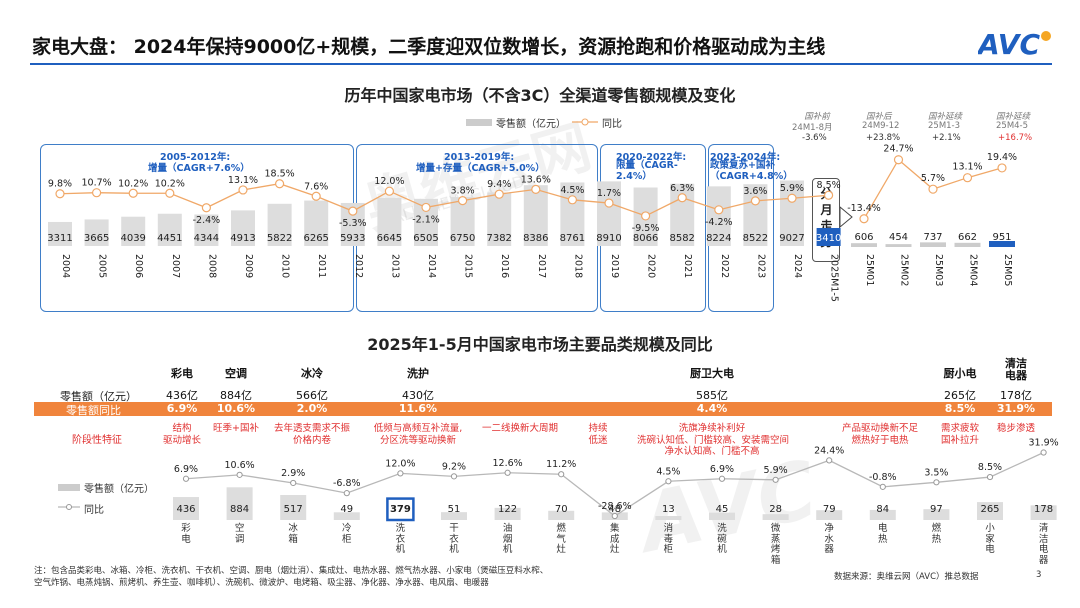 This screenshot has height=608, width=1080. What do you see at coordinates (990, 467) in the screenshot?
I see `category-yoy-label: 8.5%` at bounding box center [990, 467].